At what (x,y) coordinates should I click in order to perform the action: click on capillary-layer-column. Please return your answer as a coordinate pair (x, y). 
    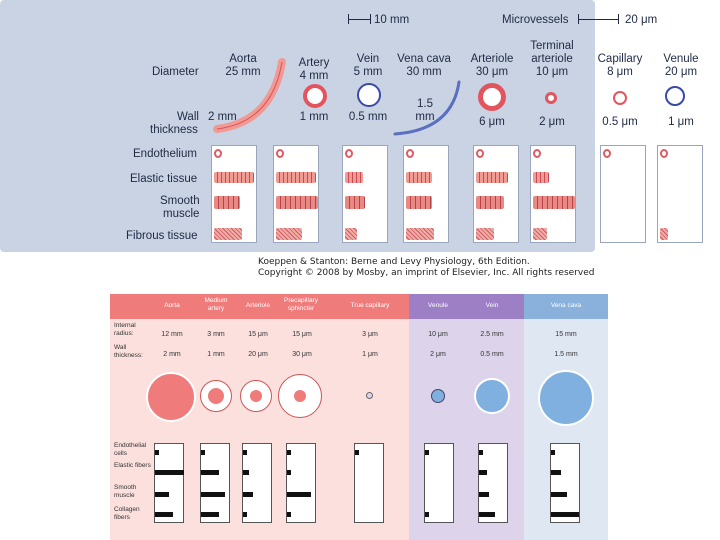
    Looking at the image, I should click on (623, 194).